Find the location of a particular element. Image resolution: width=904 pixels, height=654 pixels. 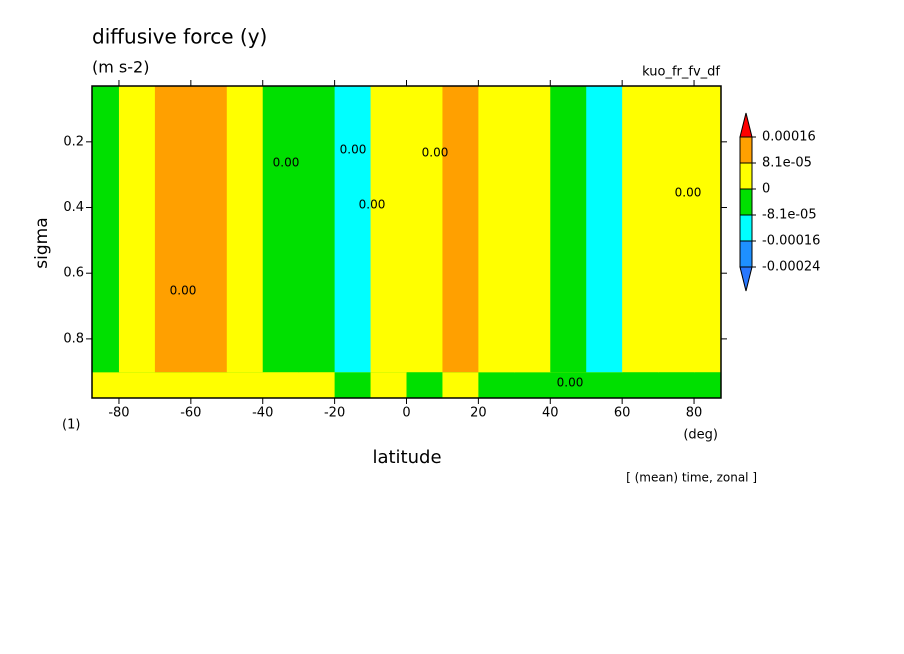

y-tick-label: 0.4 is located at coordinates (73, 207).